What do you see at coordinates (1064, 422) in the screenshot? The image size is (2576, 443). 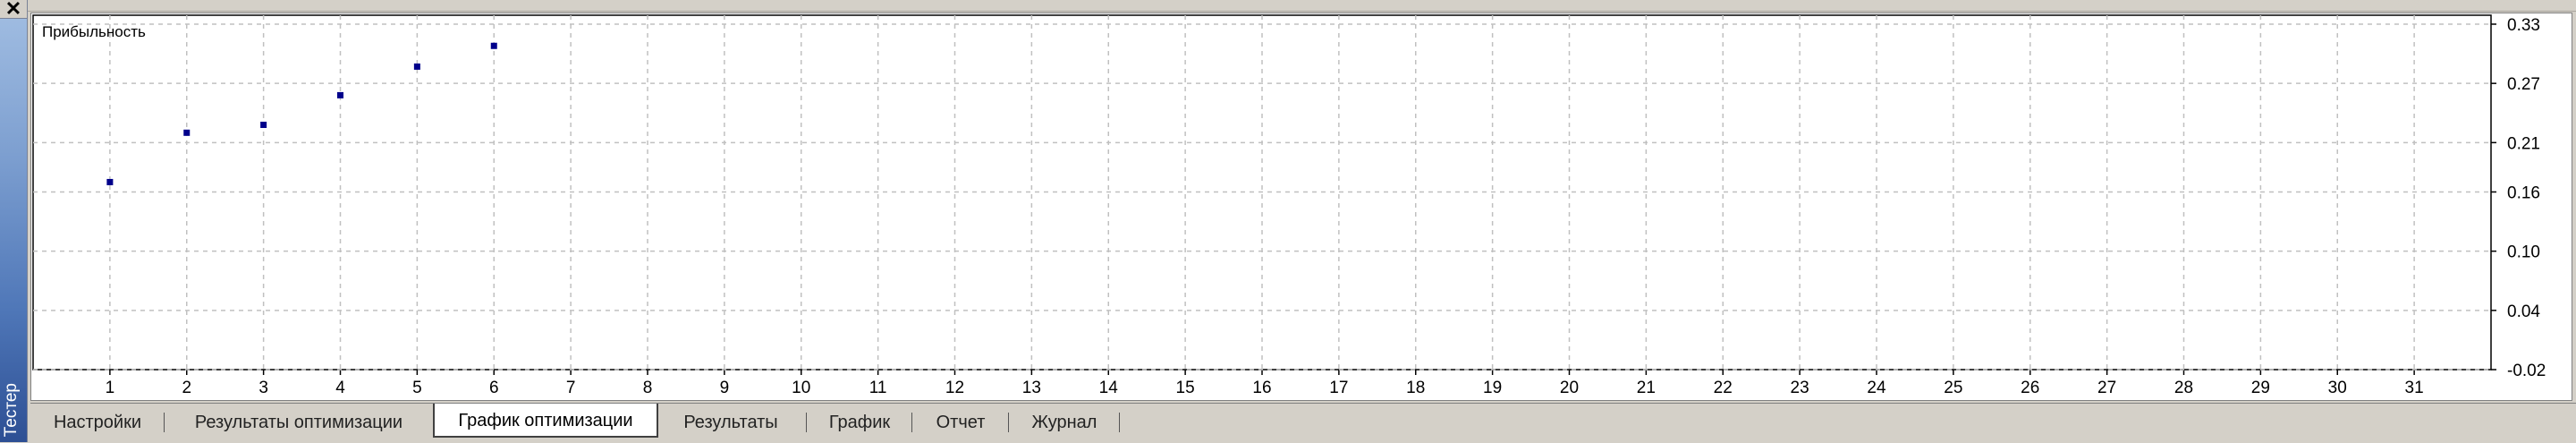 I see `tab-7: Журнал` at bounding box center [1064, 422].